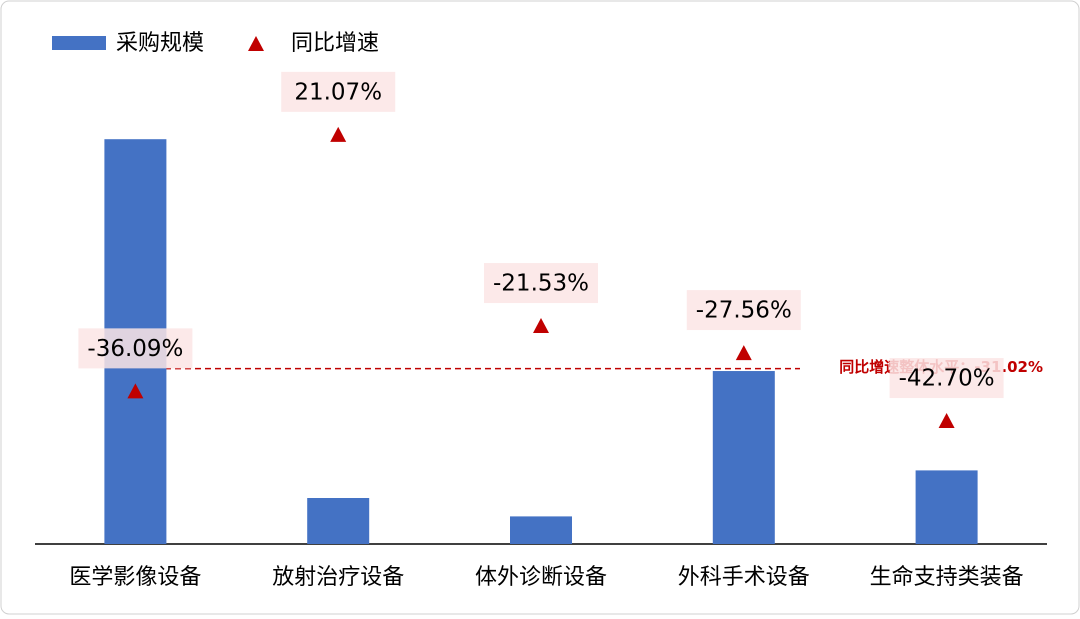 The image size is (1080, 619). I want to click on legend-label: 采购规模, so click(160, 43).